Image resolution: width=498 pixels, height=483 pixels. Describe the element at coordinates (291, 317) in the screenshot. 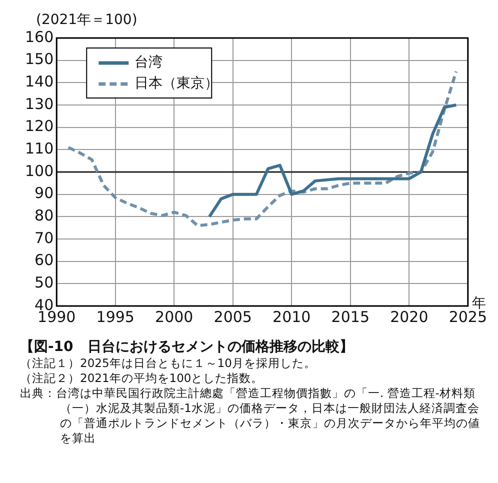

I see `x-tick-label: 2010` at that location.